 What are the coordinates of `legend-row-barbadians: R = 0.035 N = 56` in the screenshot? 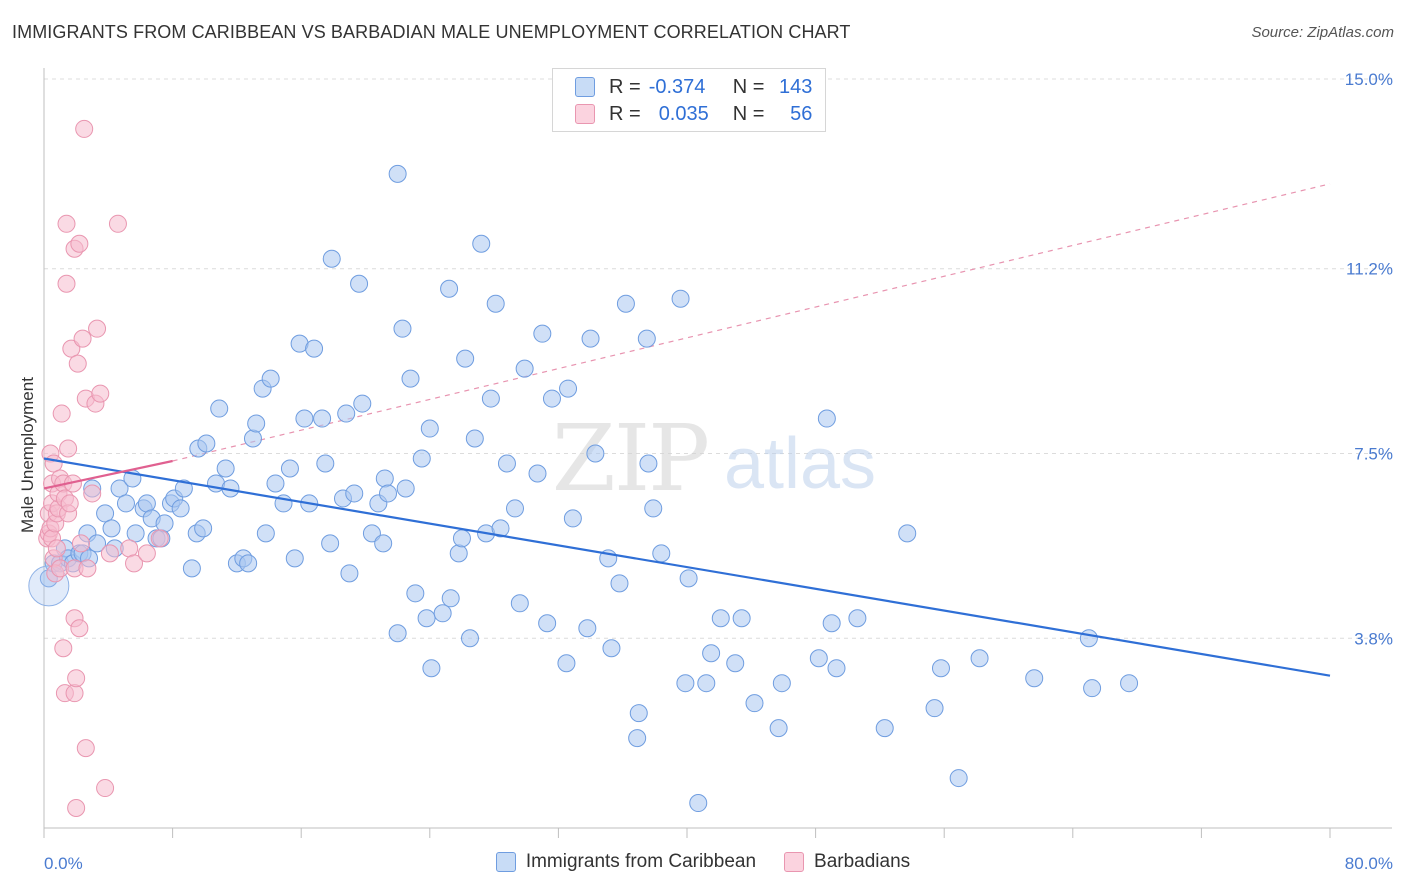 It's located at (693, 114).